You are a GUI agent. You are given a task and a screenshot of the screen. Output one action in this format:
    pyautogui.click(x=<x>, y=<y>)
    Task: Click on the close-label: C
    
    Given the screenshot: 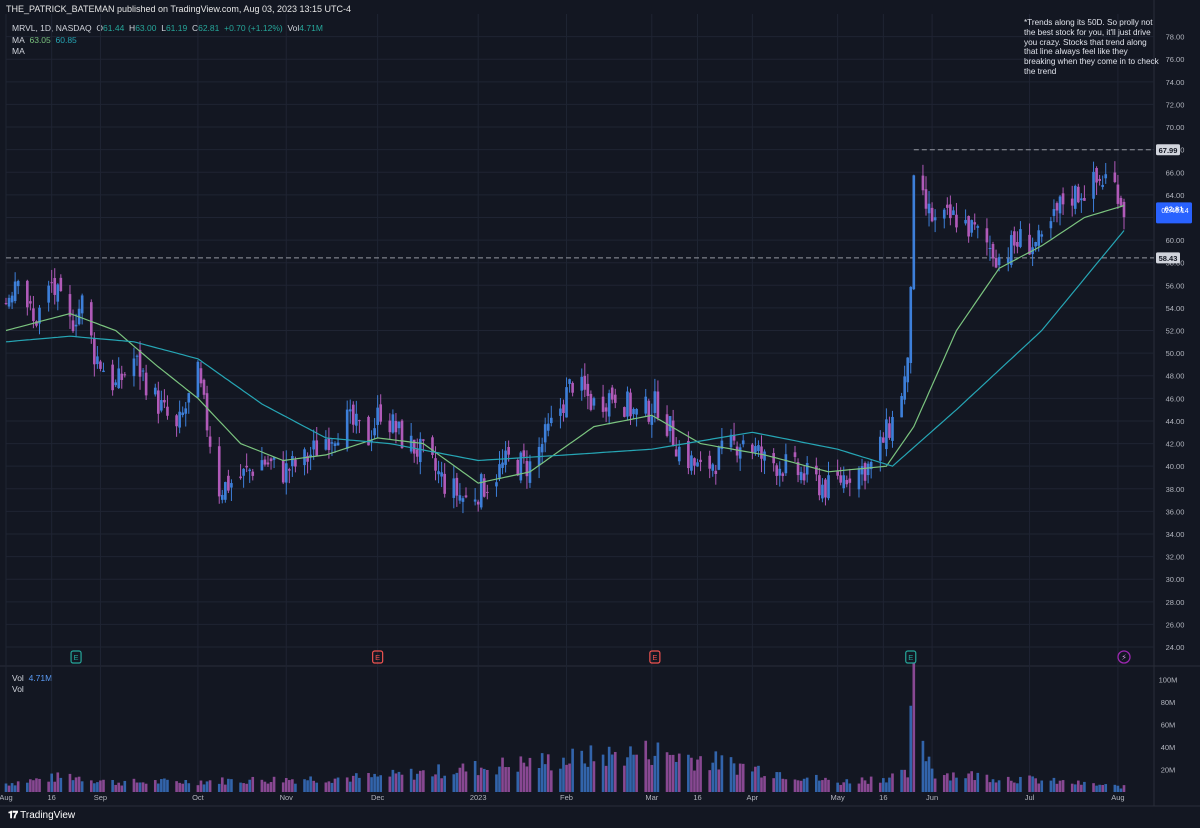 What is the action you would take?
    pyautogui.click(x=195, y=28)
    